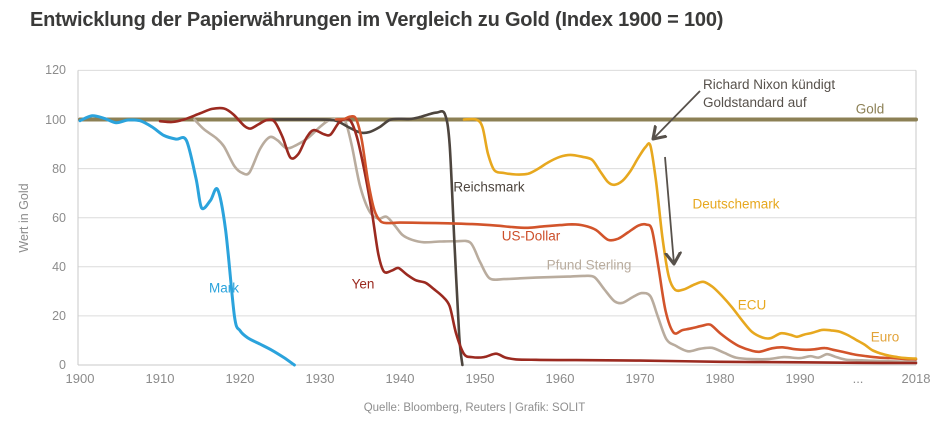 This screenshot has height=438, width=949. Describe the element at coordinates (489, 187) in the screenshot. I see `series-label-reichsmark: Reichsmark` at that location.